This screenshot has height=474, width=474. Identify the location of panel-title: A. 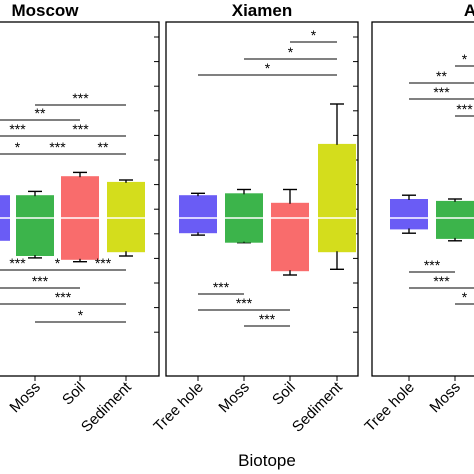
(469, 10).